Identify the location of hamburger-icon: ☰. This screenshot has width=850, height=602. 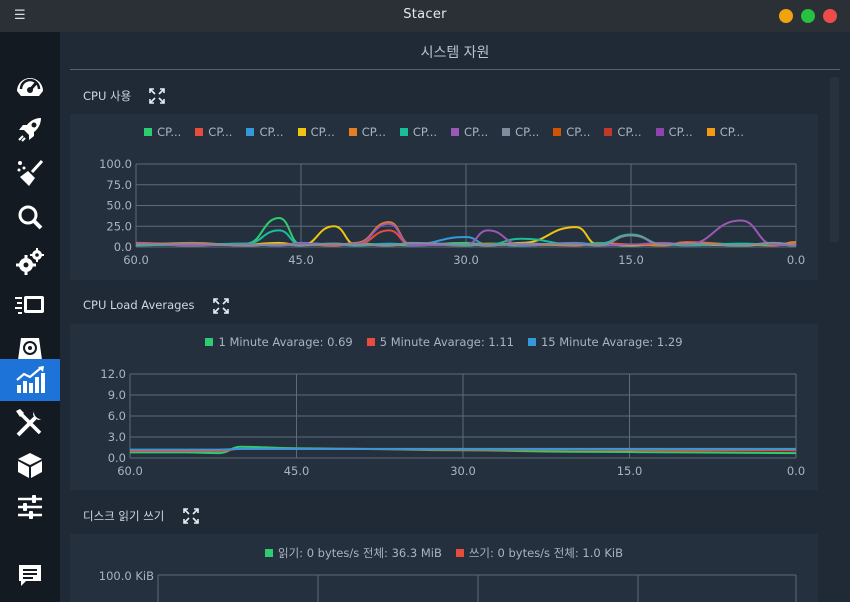
(20, 15).